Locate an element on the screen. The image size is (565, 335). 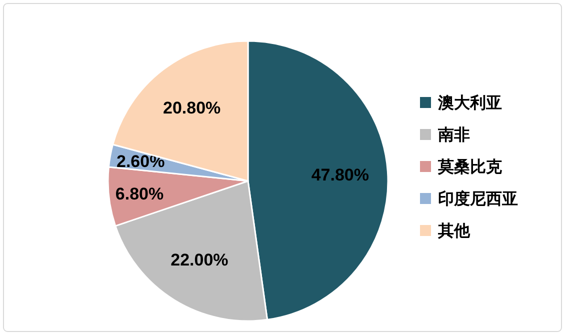
legend-label: 澳大利亚 is located at coordinates (469, 103).